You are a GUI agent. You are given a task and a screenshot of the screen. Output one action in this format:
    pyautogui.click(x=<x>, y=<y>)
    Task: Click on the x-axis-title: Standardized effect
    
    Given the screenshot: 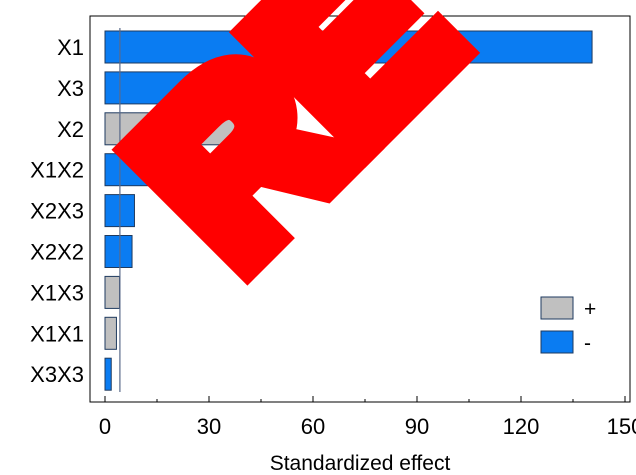 What is the action you would take?
    pyautogui.click(x=360, y=463)
    